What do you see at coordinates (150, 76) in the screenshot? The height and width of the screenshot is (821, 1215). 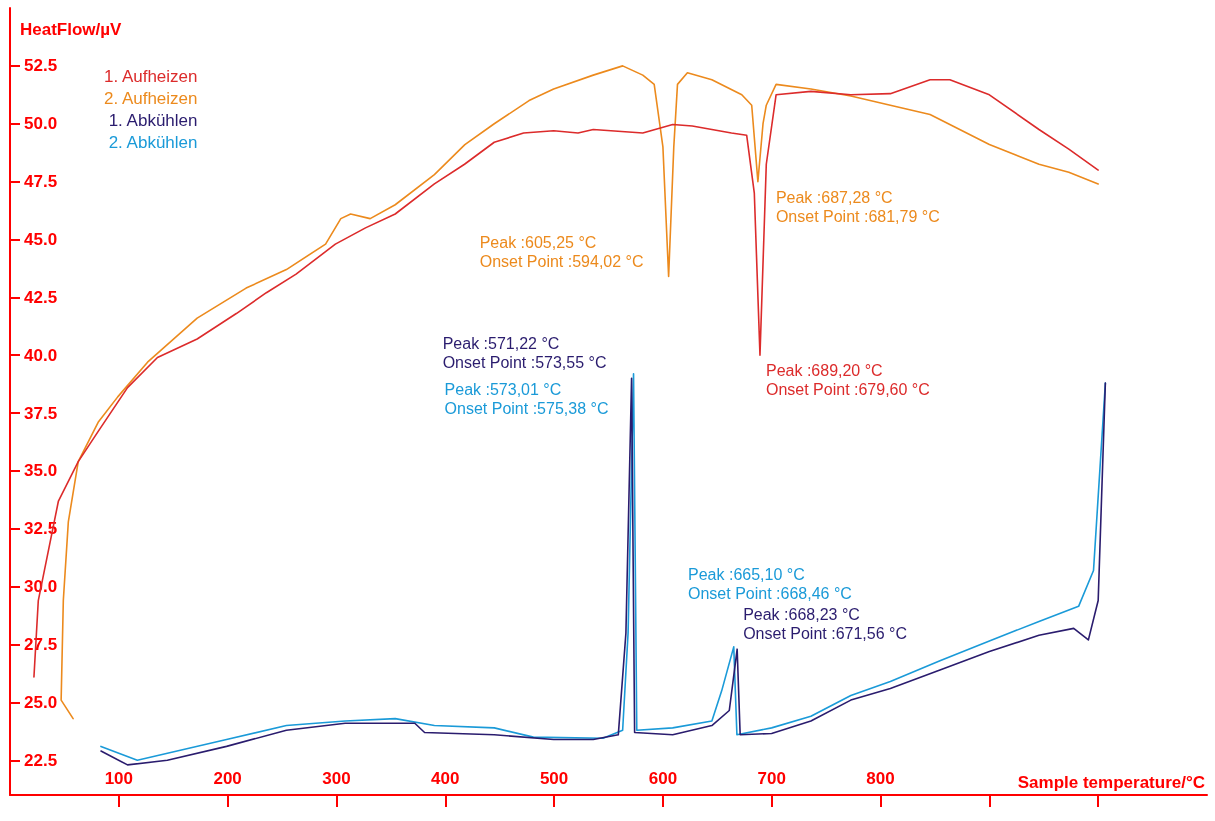 I see `text: 1. Aufheizen` at bounding box center [150, 76].